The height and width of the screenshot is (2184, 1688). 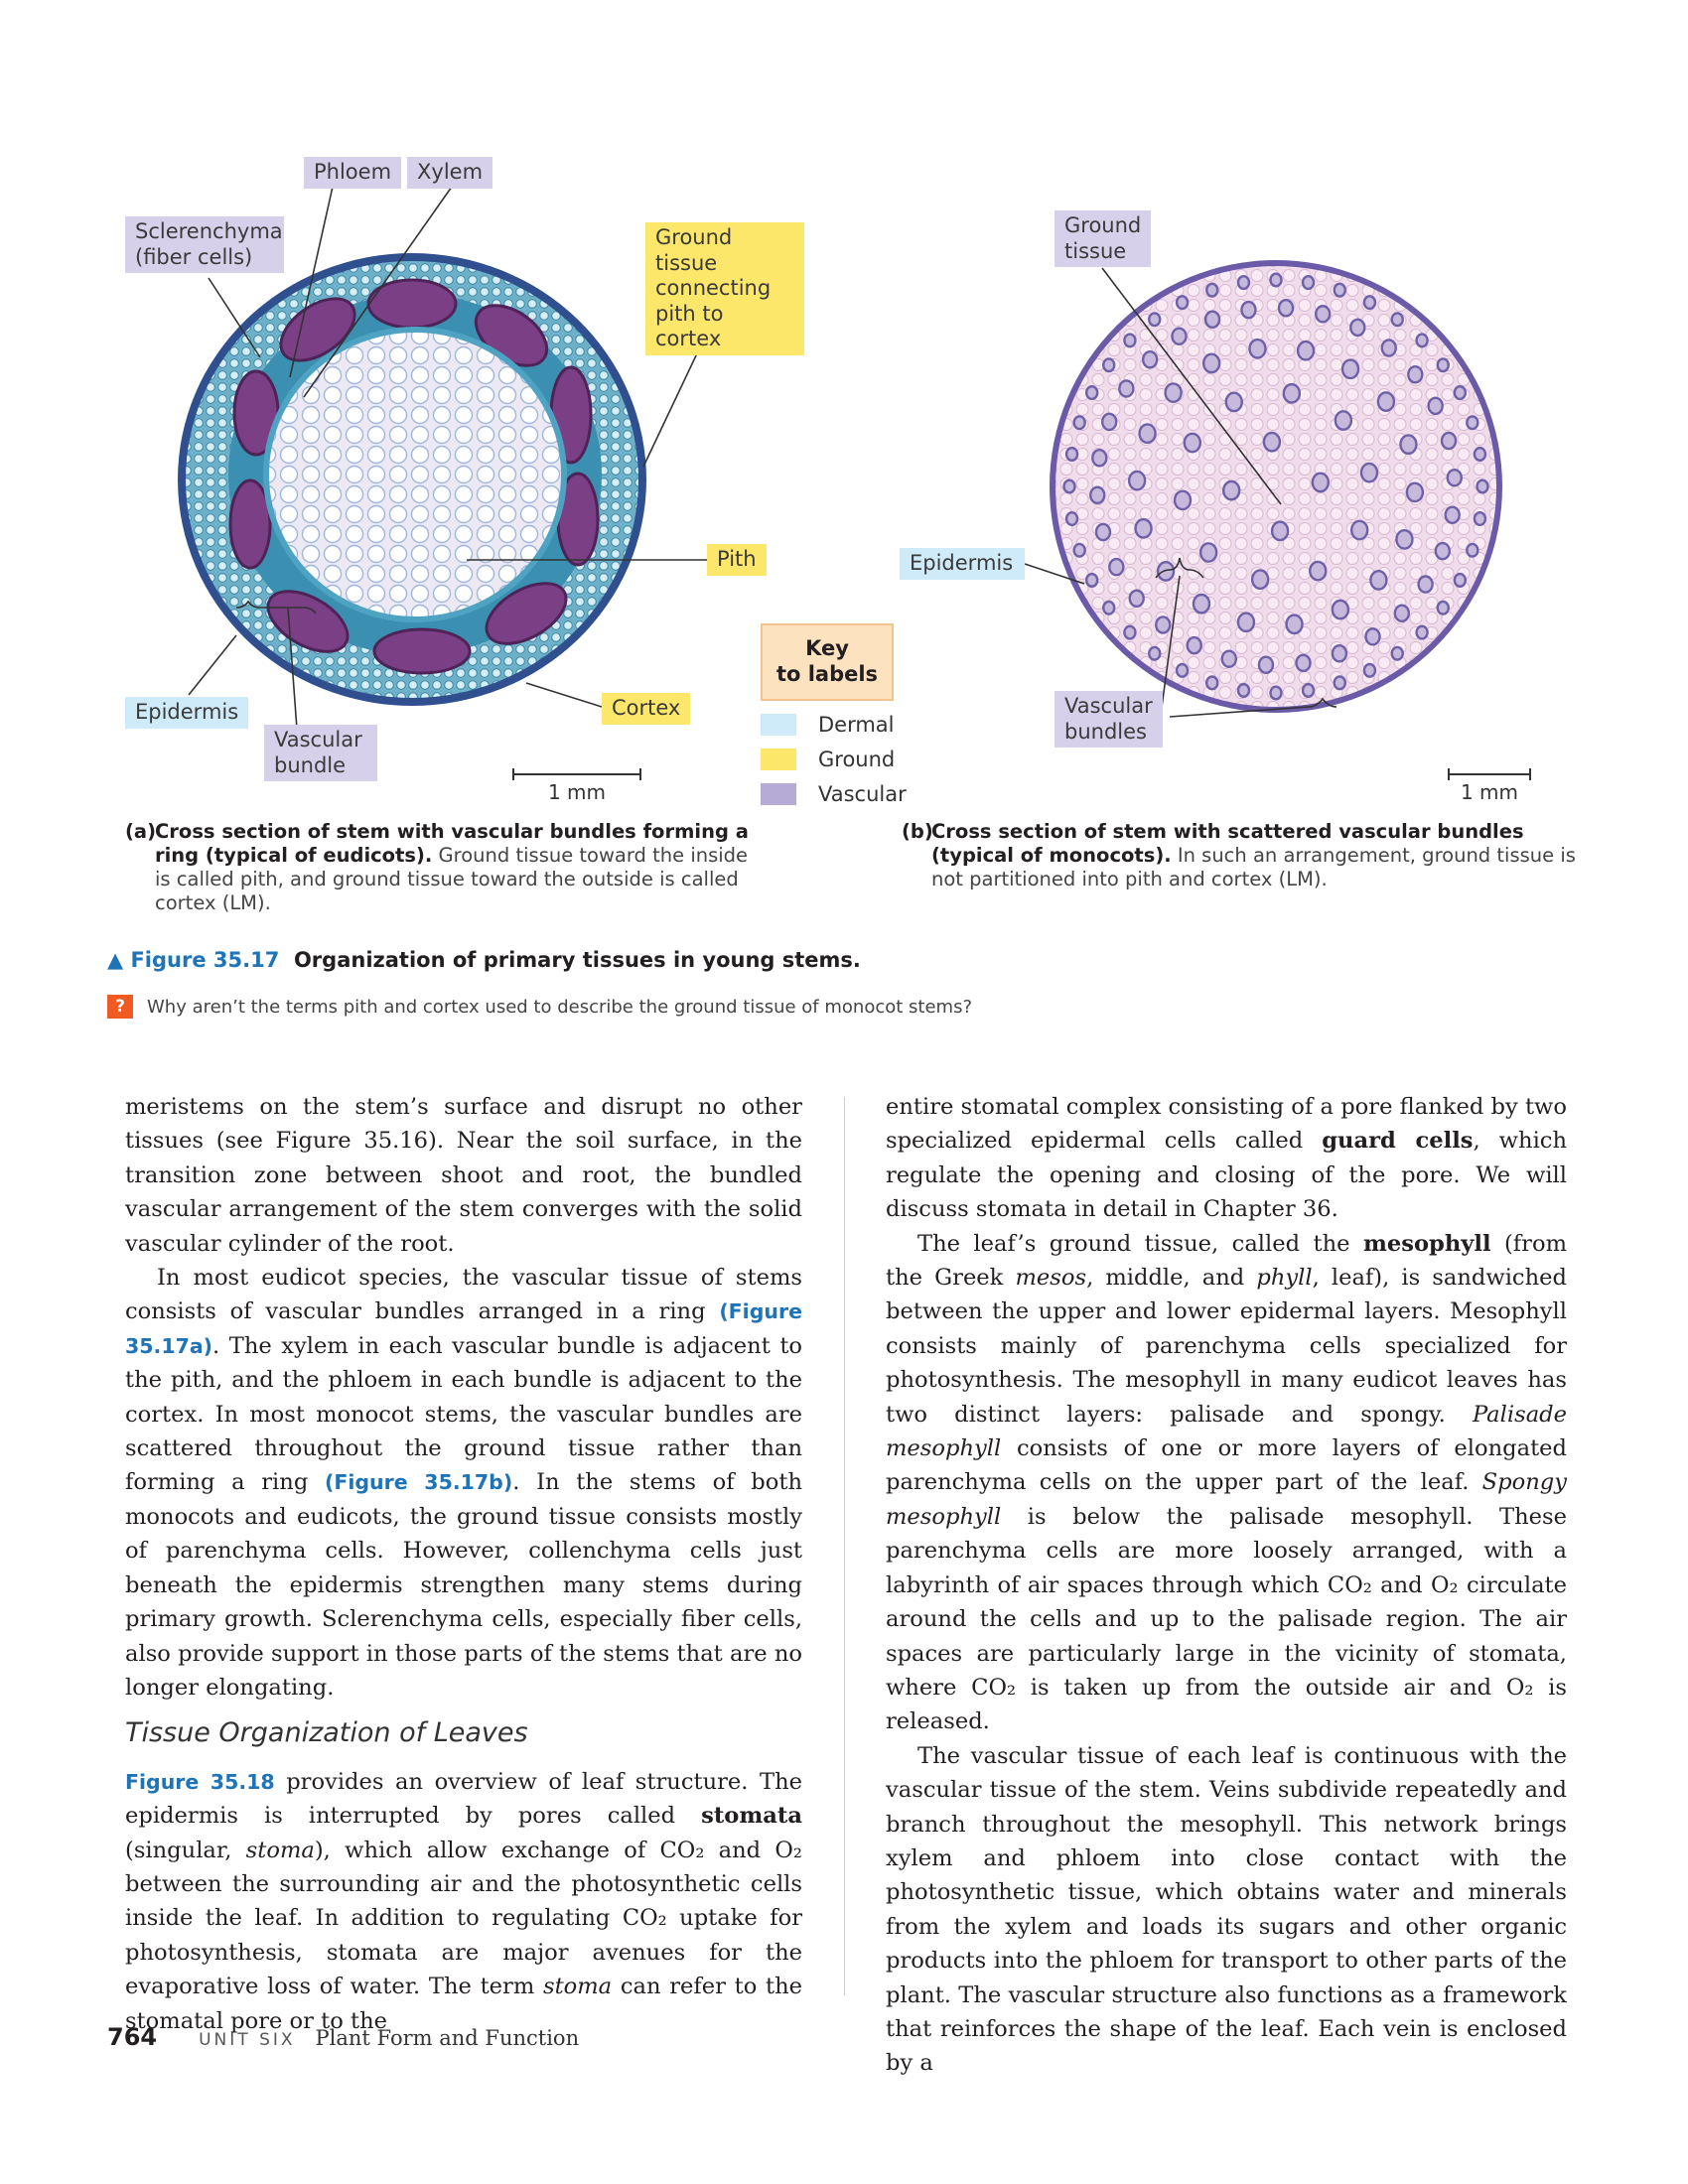 I want to click on key-swatch-ground, so click(x=778, y=759).